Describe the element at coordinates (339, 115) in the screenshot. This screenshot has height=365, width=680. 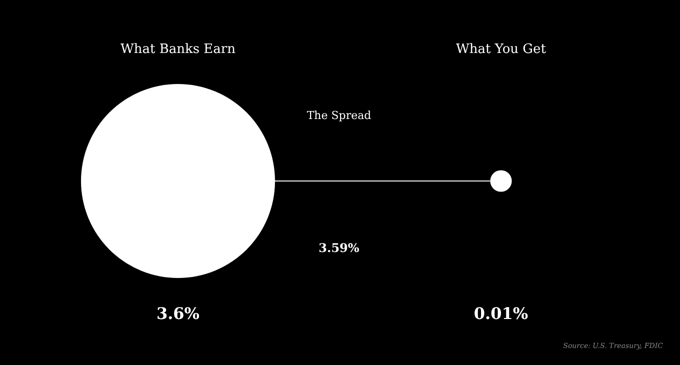
I see `text: The Spread` at that location.